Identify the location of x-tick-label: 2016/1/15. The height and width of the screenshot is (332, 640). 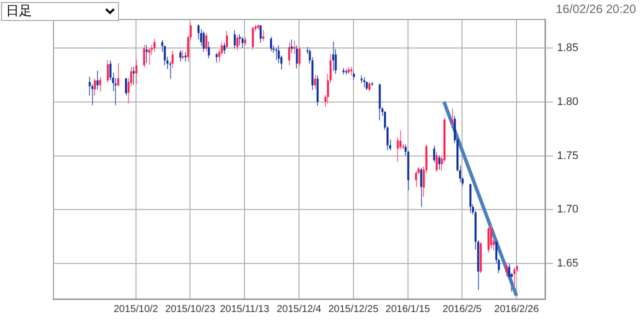
(408, 309).